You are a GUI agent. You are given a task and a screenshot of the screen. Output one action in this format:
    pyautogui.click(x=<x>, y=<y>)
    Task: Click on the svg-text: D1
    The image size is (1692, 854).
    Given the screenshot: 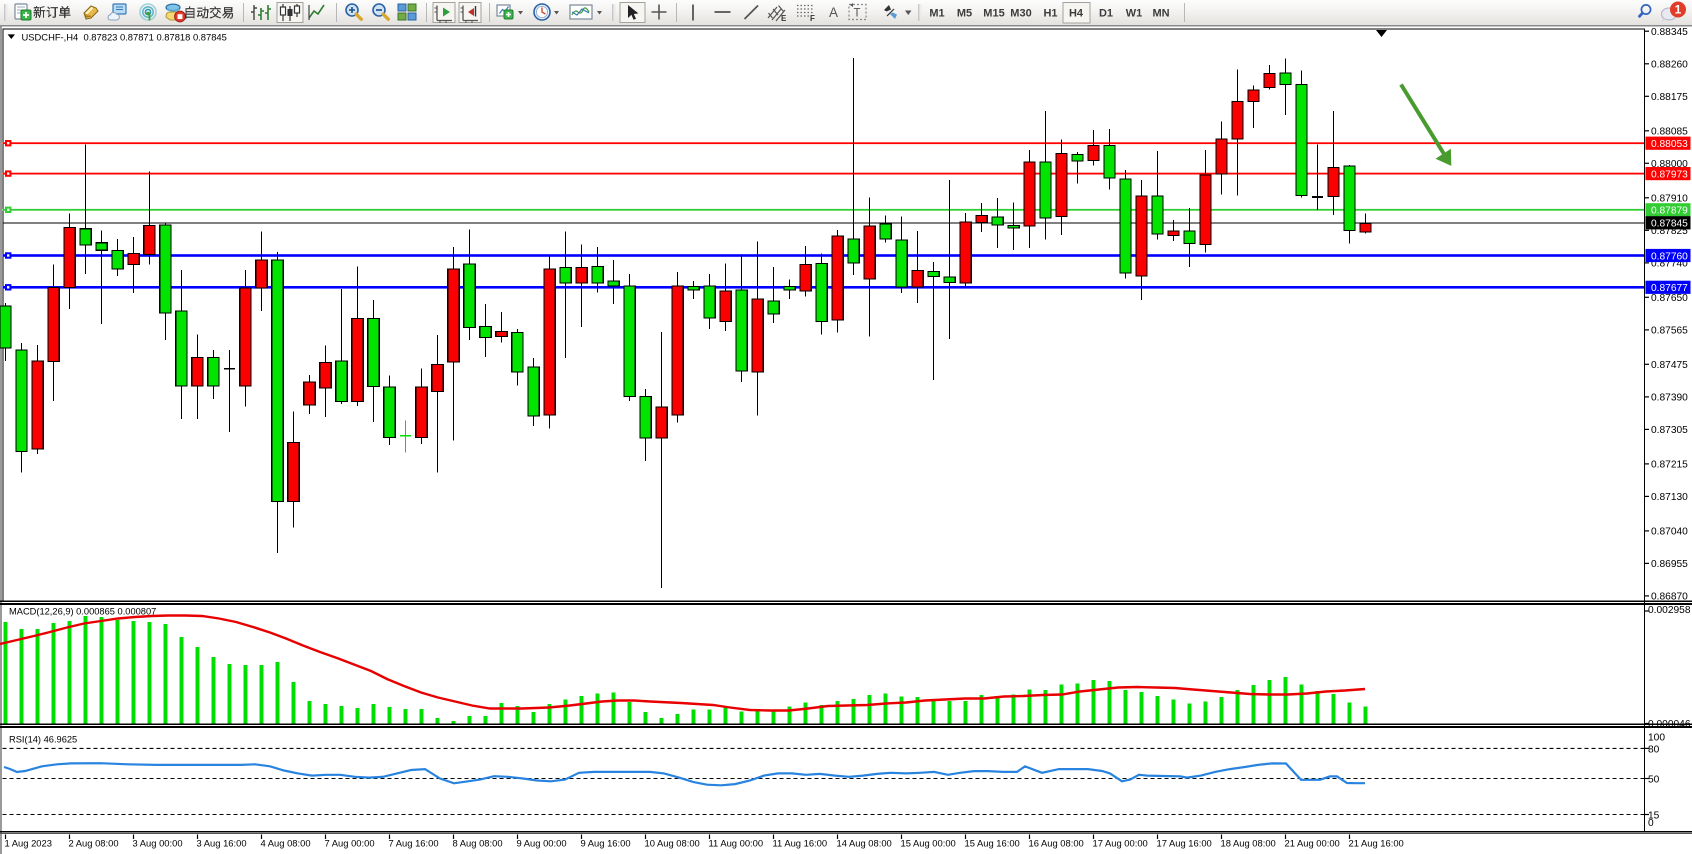 What is the action you would take?
    pyautogui.click(x=1106, y=14)
    